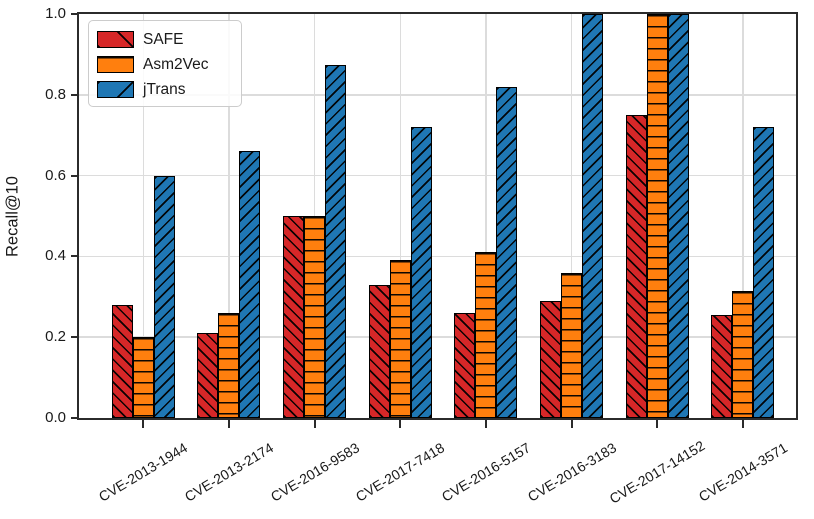 The height and width of the screenshot is (519, 814). What do you see at coordinates (122, 361) in the screenshot?
I see `bar-safe-cve-2013-1944` at bounding box center [122, 361].